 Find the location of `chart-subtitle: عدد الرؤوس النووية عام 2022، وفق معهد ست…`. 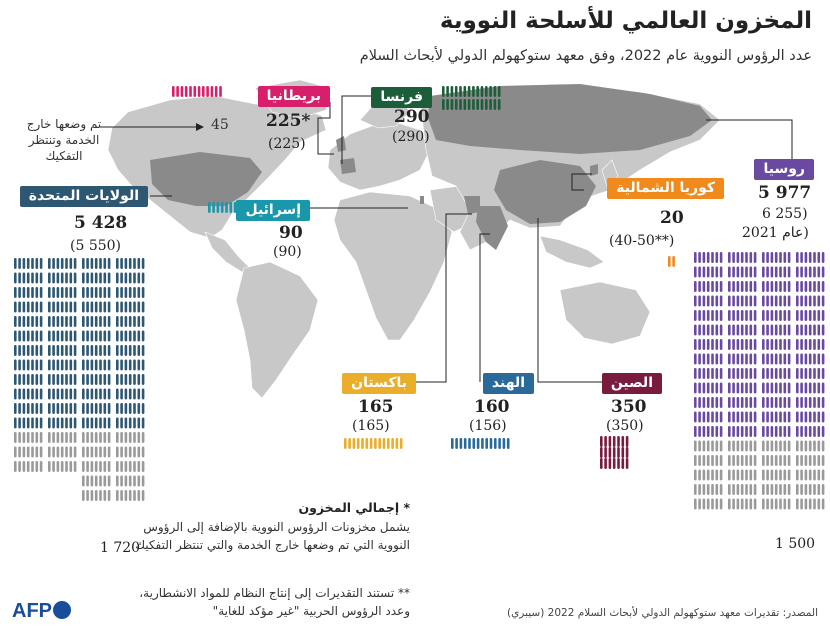

chart-subtitle: عدد الرؤوس النووية عام 2022، وفق معهد ست… is located at coordinates (585, 56).